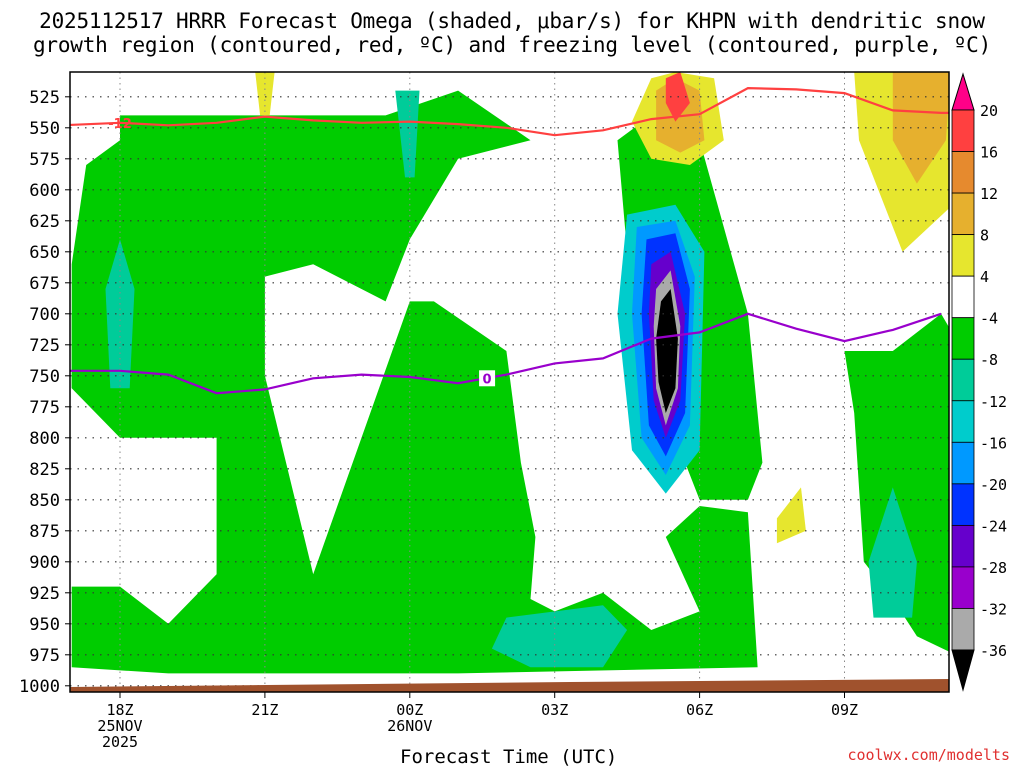 The image size is (1024, 768). What do you see at coordinates (963, 91) in the screenshot?
I see `colorbar-top-arrow` at bounding box center [963, 91].